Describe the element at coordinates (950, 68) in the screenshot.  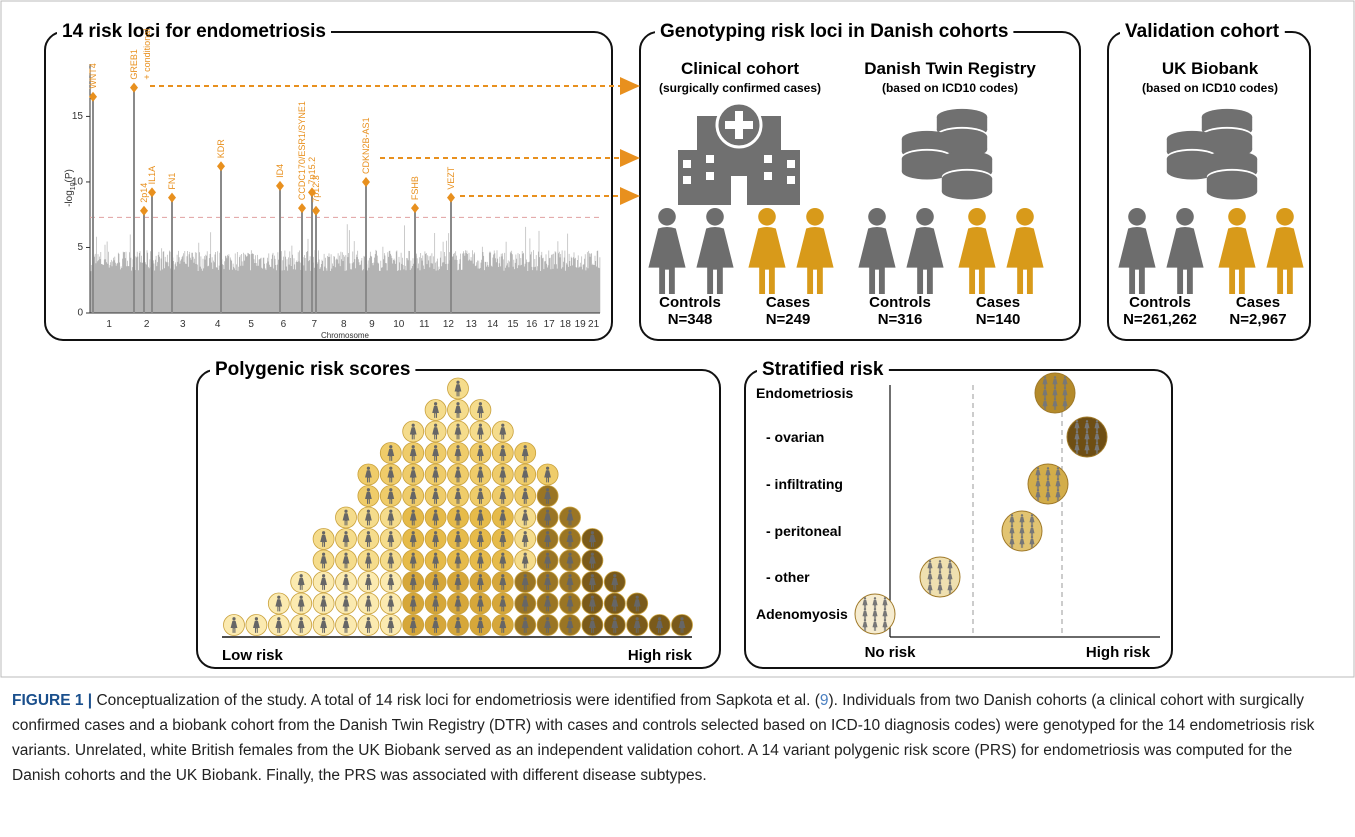
I see `cohort-name: Danish Twin Registry` at that location.